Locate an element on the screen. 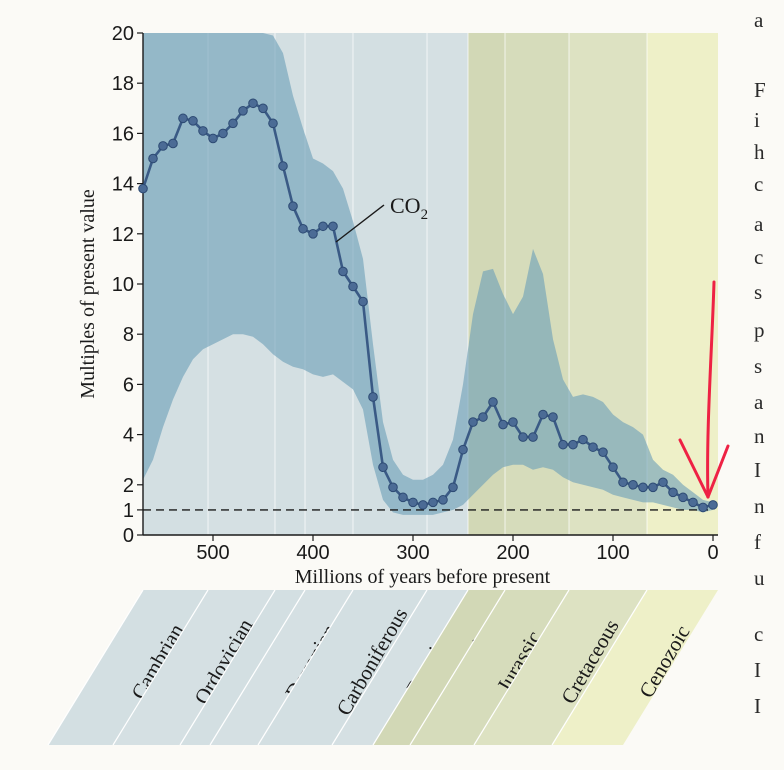 The image size is (784, 770). y-tick-label: 16 is located at coordinates (123, 134).